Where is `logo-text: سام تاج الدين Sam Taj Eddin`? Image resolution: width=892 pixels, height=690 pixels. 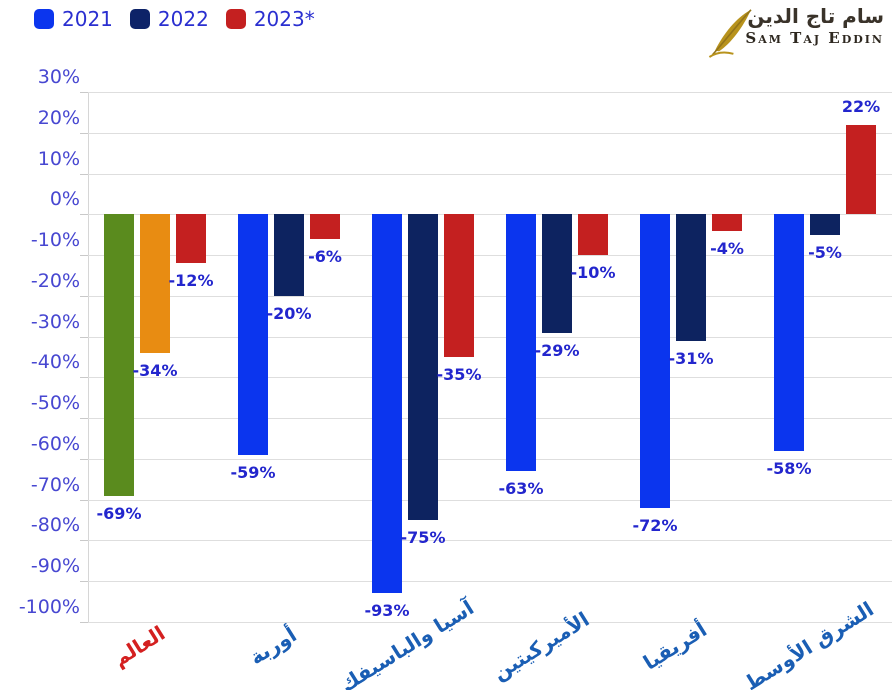
logo-text: سام تاج الدين Sam Taj Eddin is located at coordinates (814, 26).